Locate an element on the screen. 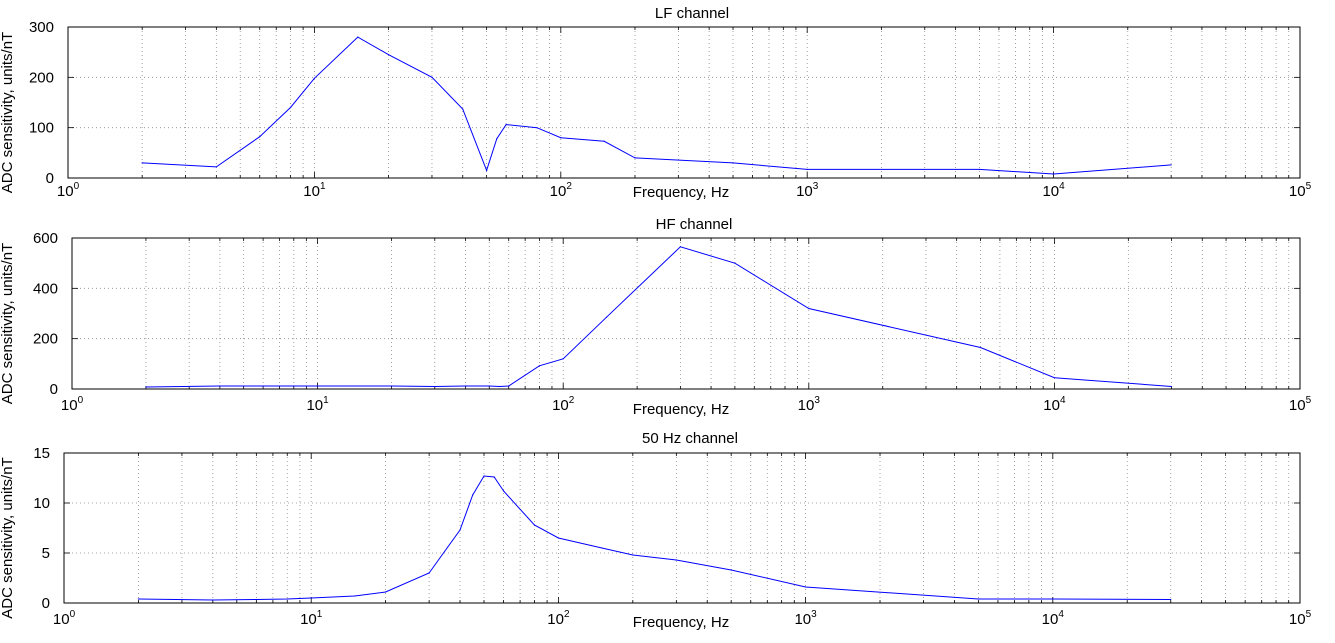 The width and height of the screenshot is (1335, 643). y-tick-label: 10 is located at coordinates (41, 503).